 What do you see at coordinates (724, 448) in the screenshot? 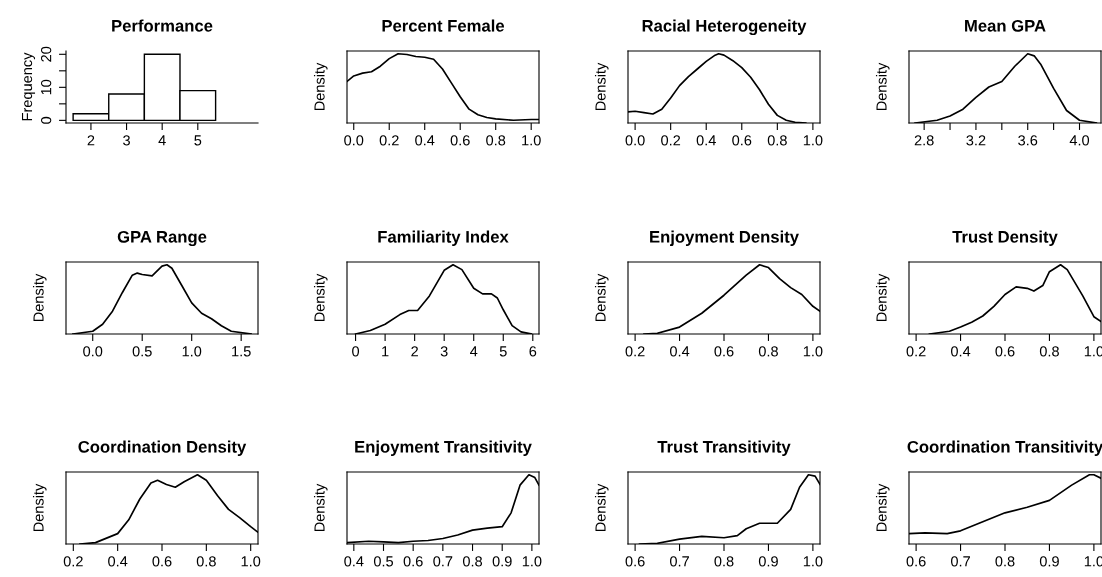
I see `chart-title: Trust Transitivity` at bounding box center [724, 448].